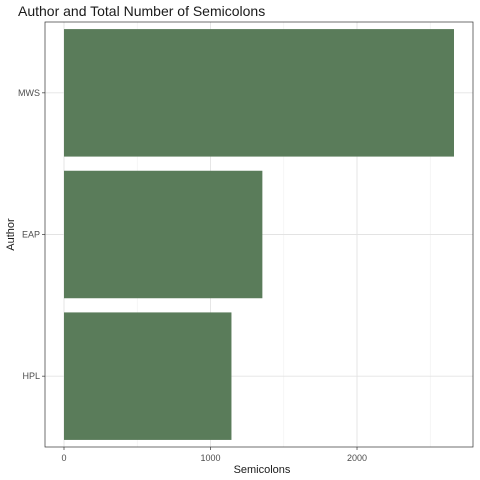 Image resolution: width=480 pixels, height=480 pixels. I want to click on y-axis-title: Author, so click(11, 234).